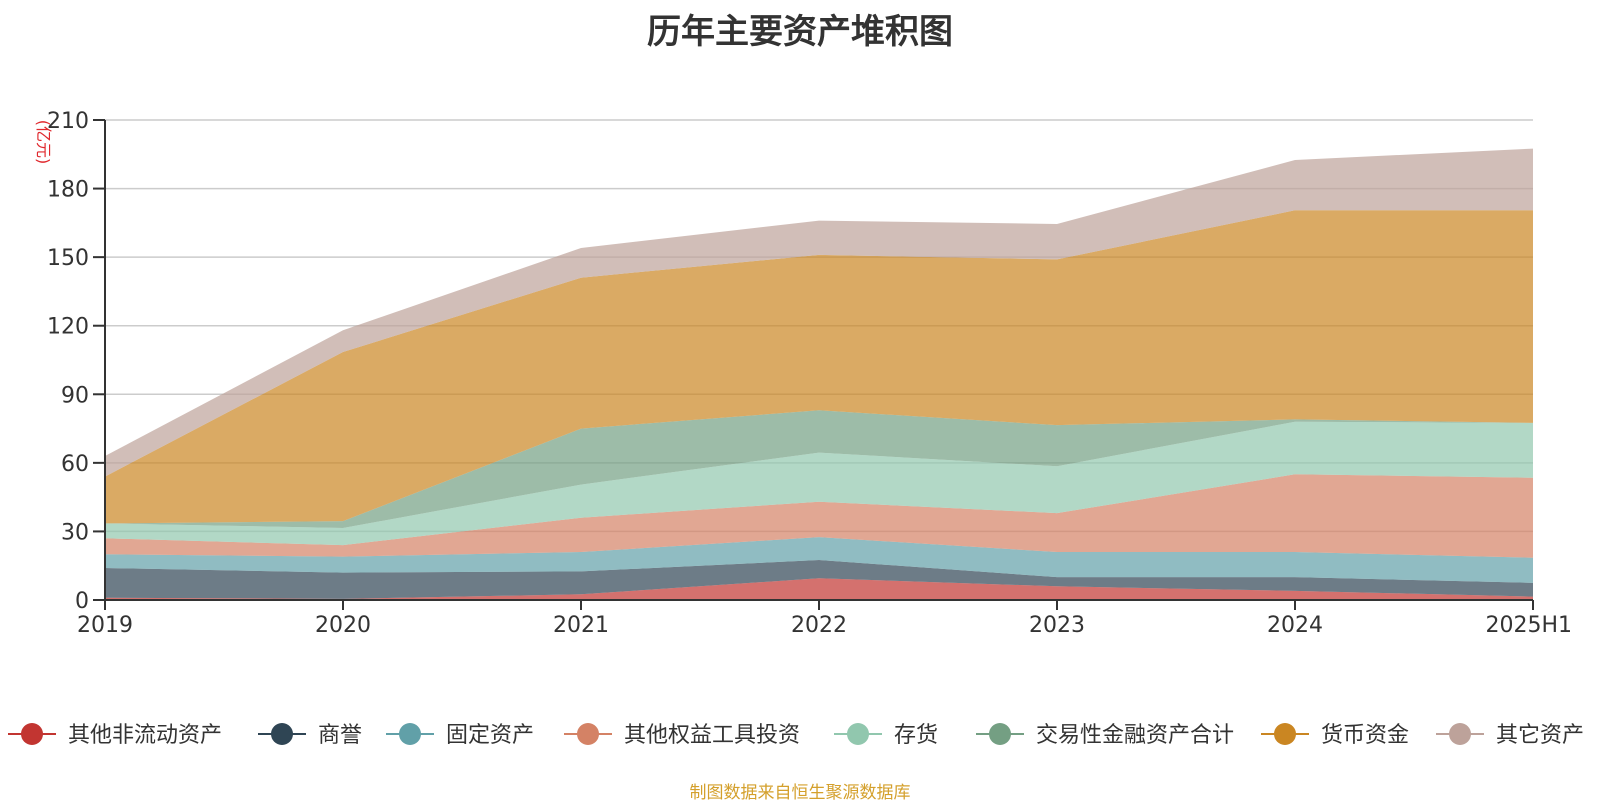  Describe the element at coordinates (819, 625) in the screenshot. I see `x-tick-label: 2022` at that location.